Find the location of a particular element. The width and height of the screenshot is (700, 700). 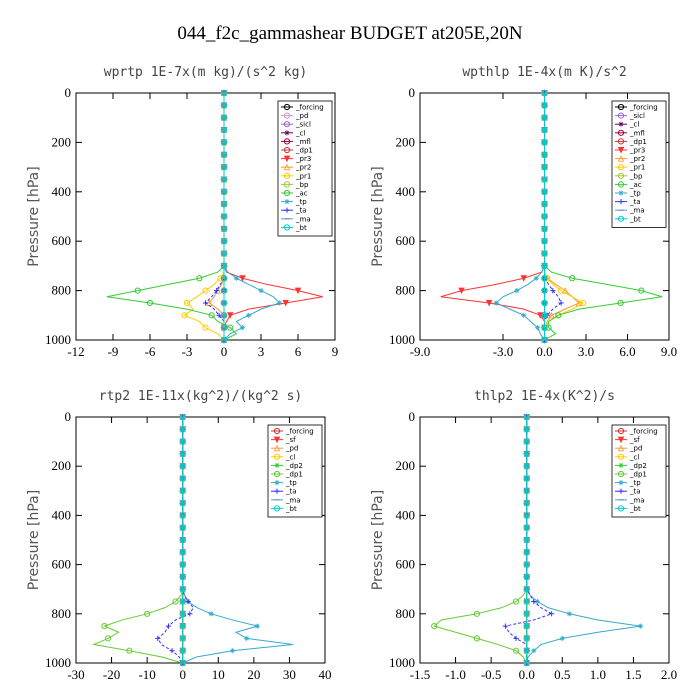

x-tick-label: -0.5 is located at coordinates (491, 674).